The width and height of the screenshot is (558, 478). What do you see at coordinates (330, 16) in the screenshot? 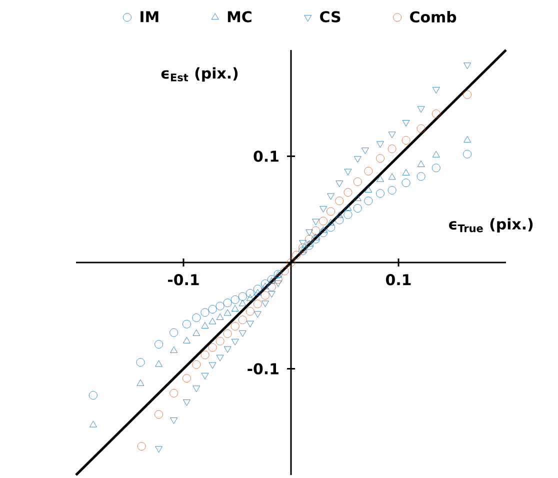
I see `legend-label: CS` at bounding box center [330, 16].